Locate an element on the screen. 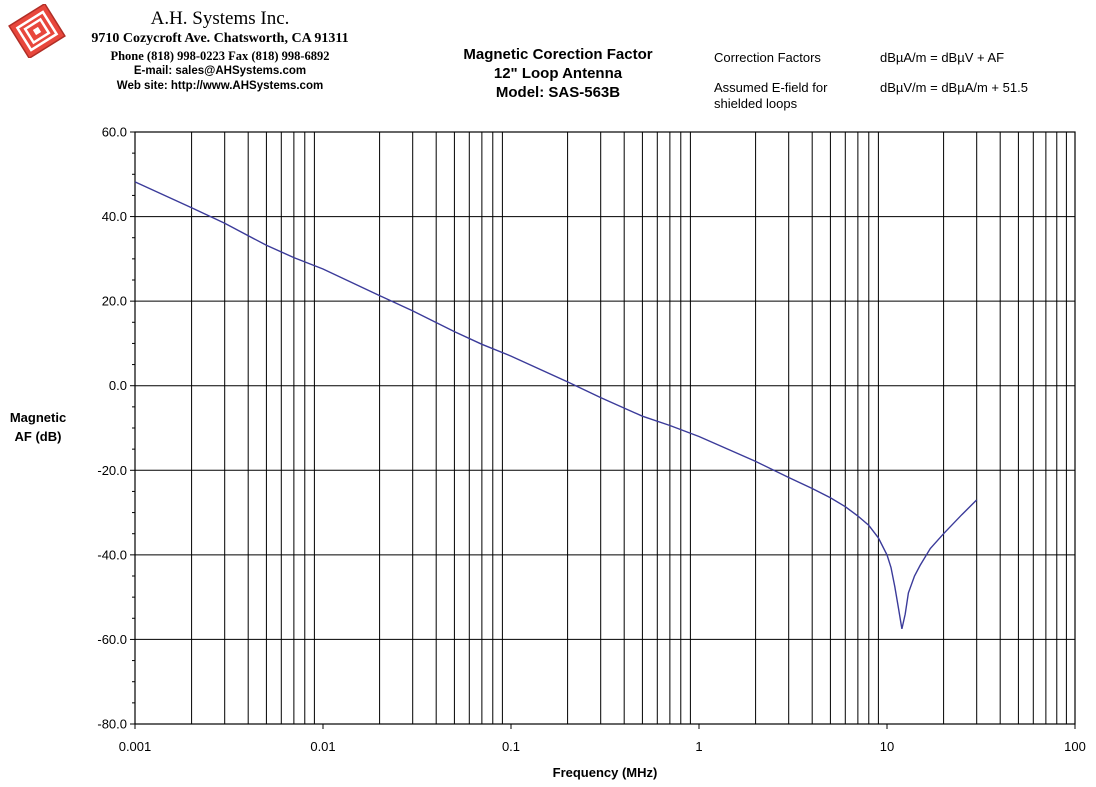 The image size is (1096, 787). y-tick-label: 60.0 is located at coordinates (114, 132).